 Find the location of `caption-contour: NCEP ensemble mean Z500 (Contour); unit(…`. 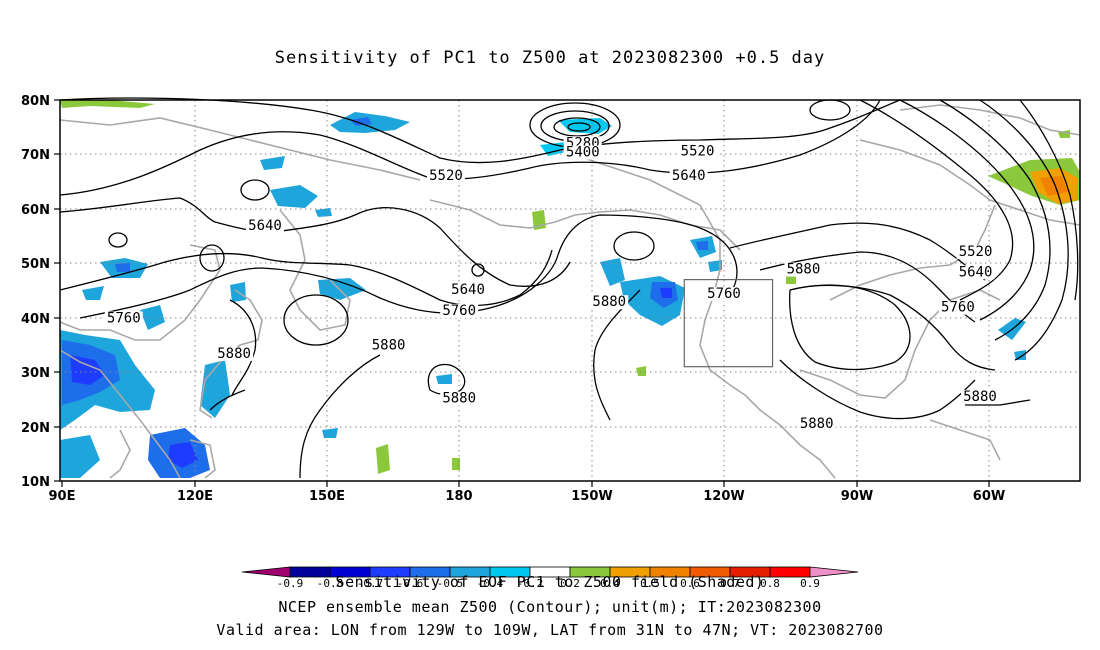

caption-contour: NCEP ensemble mean Z500 (Contour); unit(… is located at coordinates (550, 607).